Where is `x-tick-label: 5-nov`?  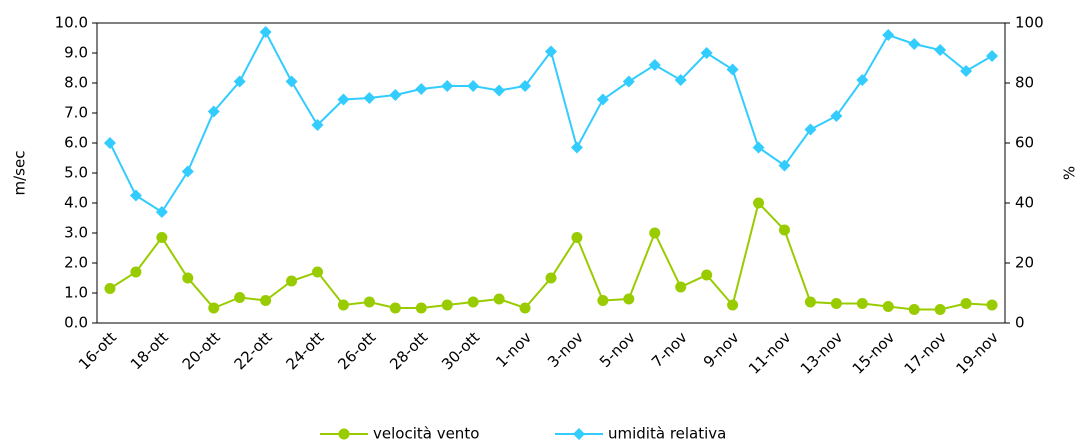
x-tick-label: 5-nov is located at coordinates (617, 349).